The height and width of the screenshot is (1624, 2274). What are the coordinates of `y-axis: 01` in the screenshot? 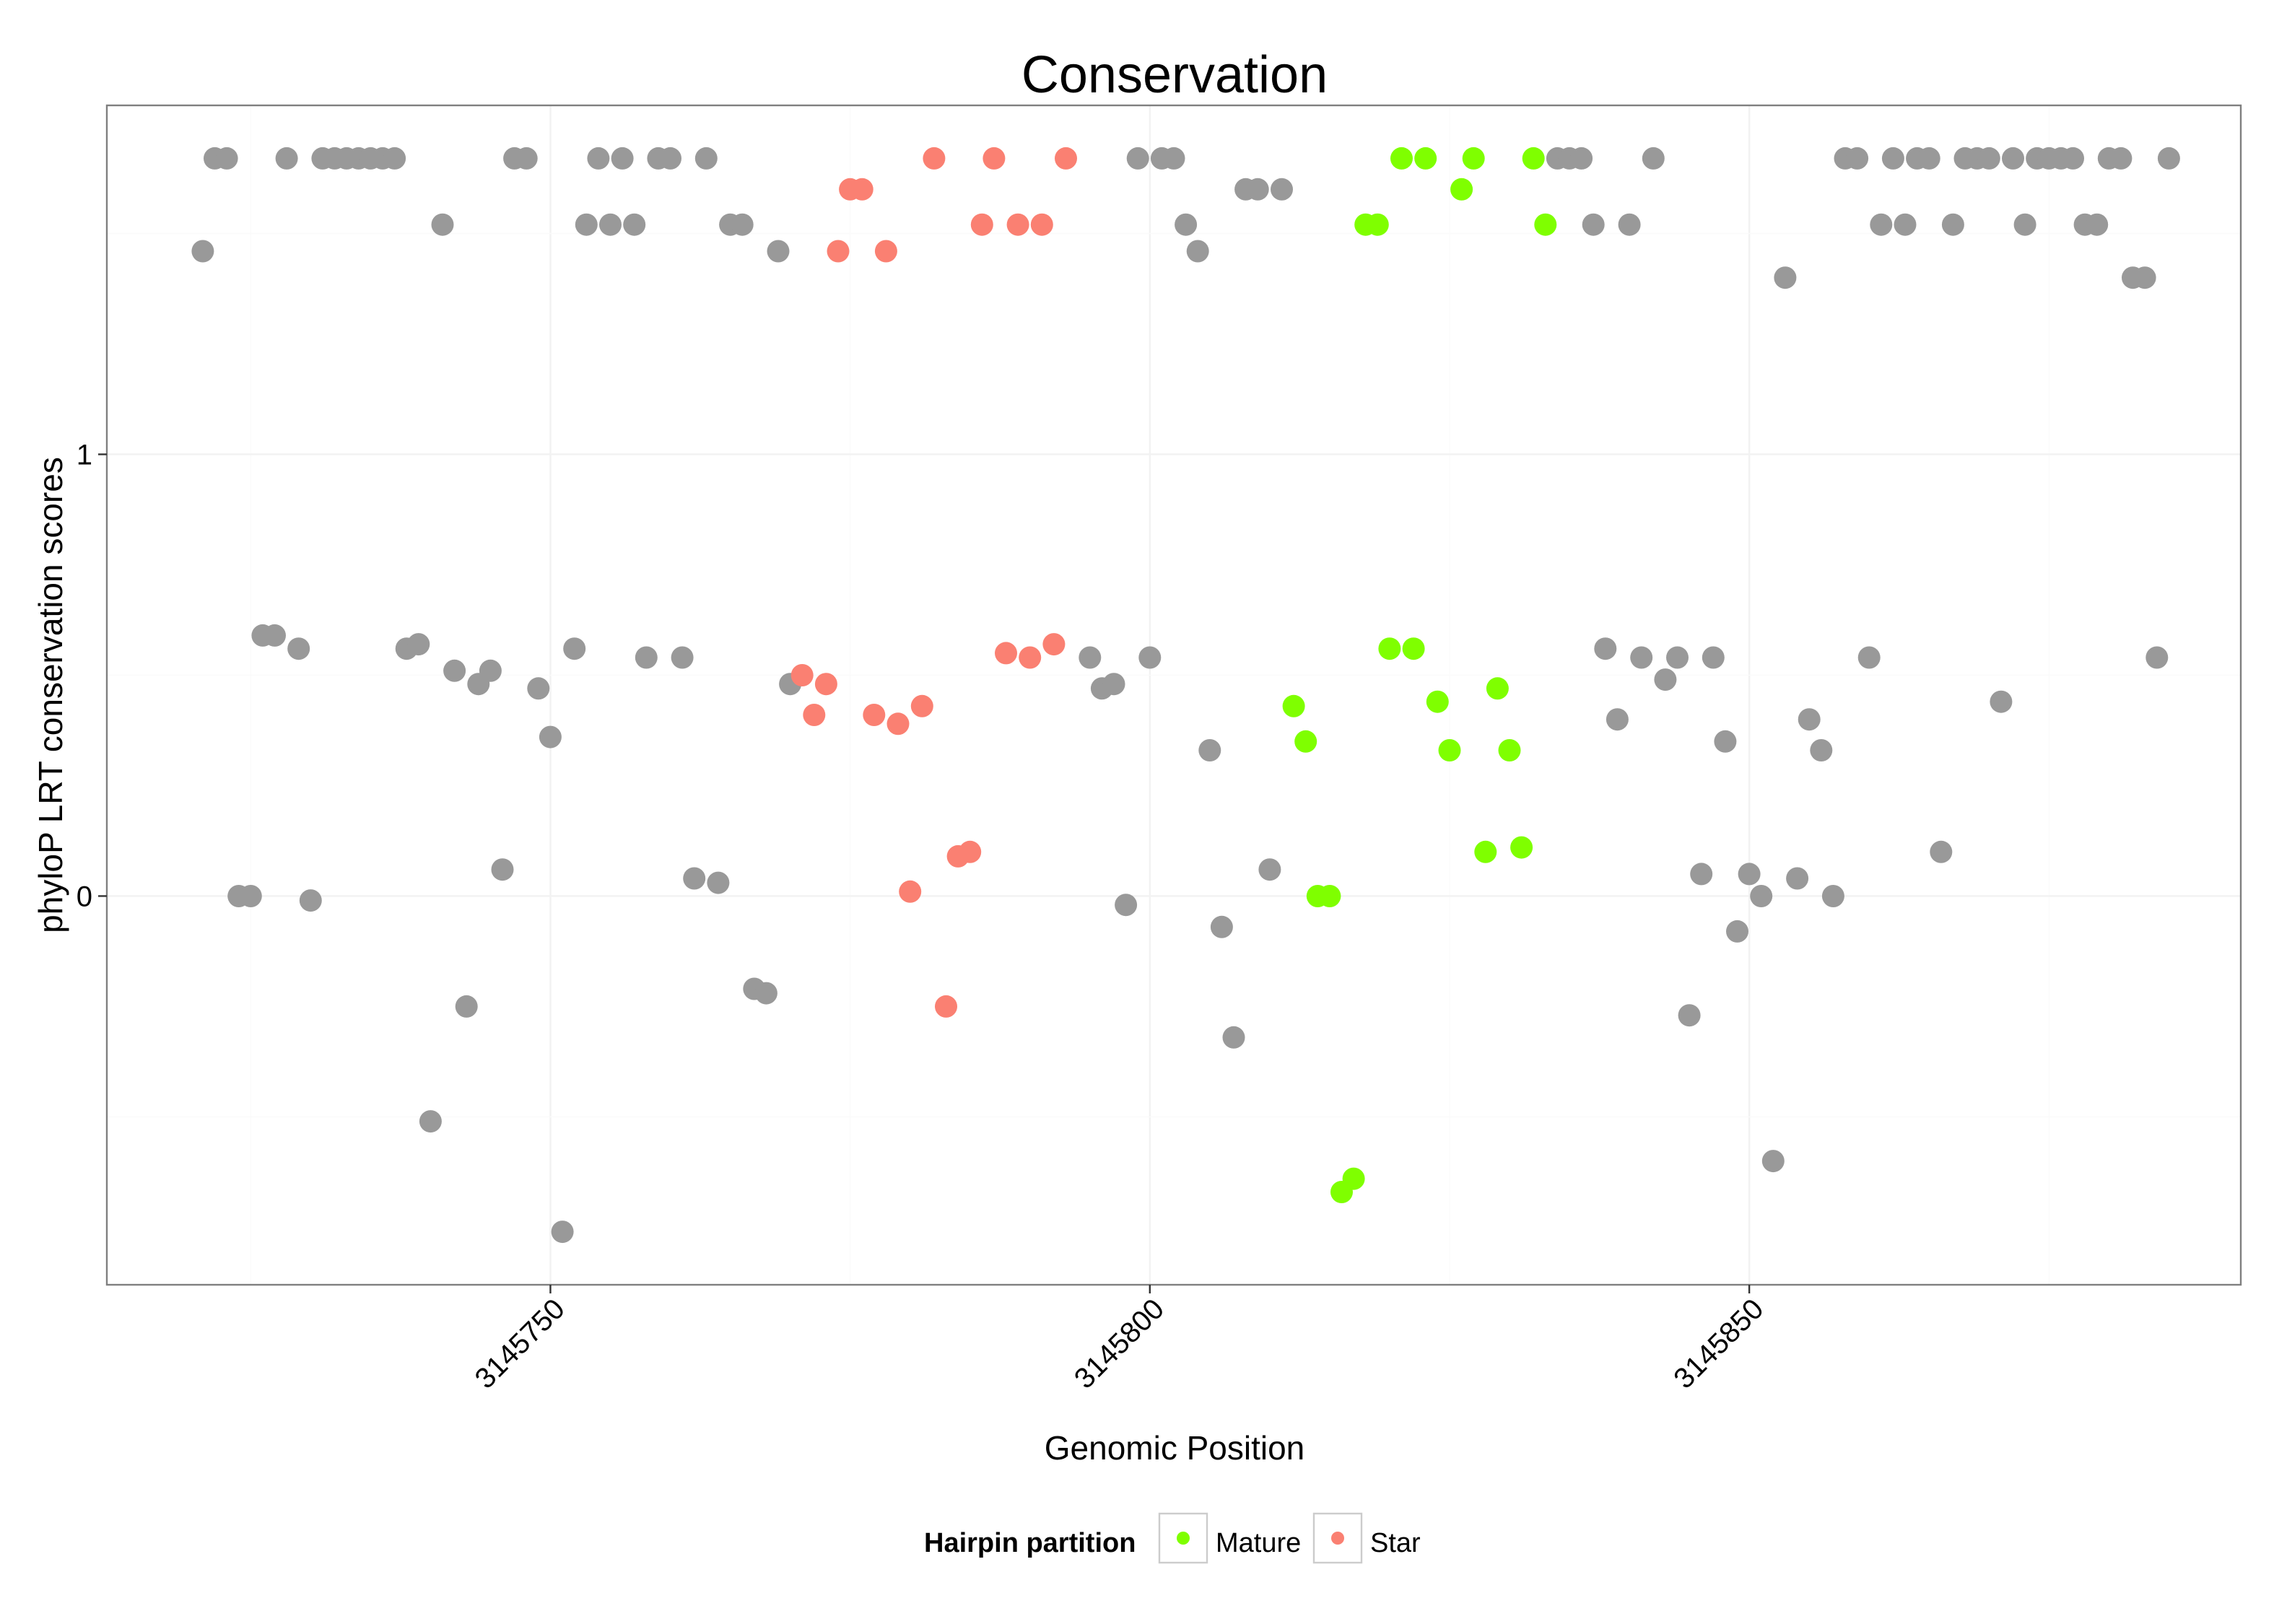 It's located at (92, 675).